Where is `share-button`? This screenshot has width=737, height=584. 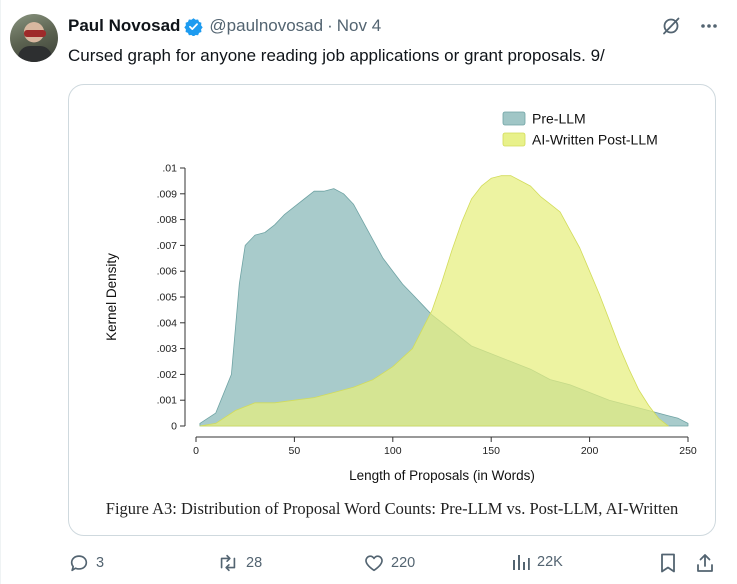 share-button is located at coordinates (705, 563).